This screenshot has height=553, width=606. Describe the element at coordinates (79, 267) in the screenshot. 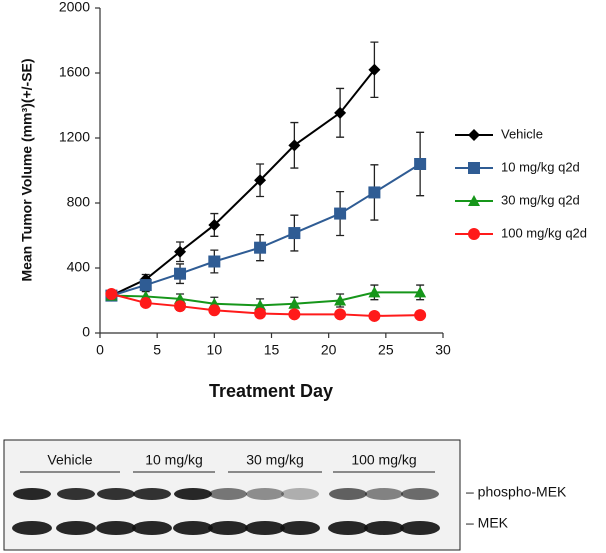

I see `y-tick-label: 400` at that location.